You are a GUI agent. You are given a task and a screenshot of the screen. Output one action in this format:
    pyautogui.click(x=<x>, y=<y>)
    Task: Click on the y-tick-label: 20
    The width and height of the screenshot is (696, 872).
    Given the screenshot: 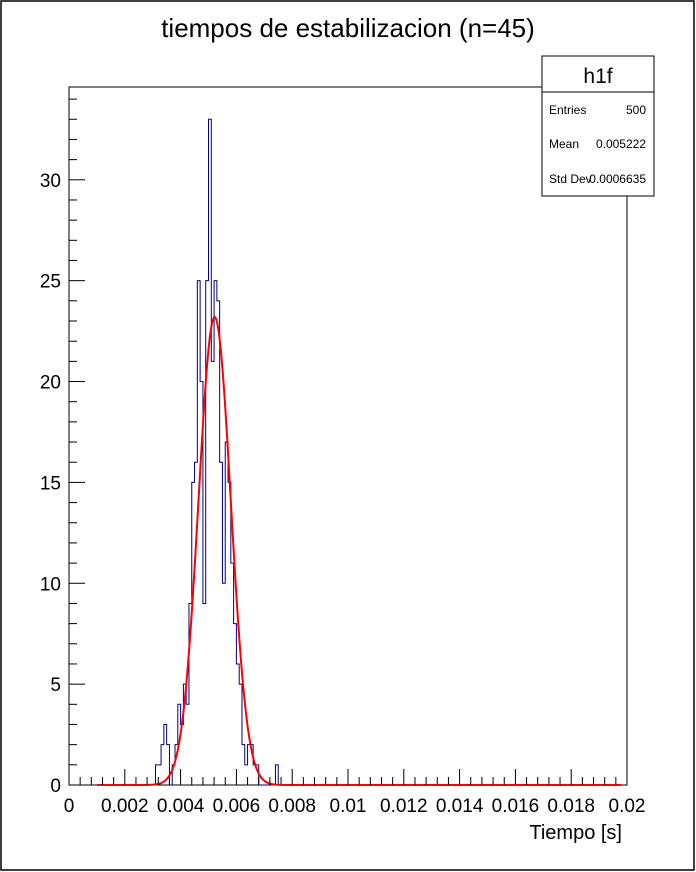 What is the action you would take?
    pyautogui.click(x=50, y=383)
    